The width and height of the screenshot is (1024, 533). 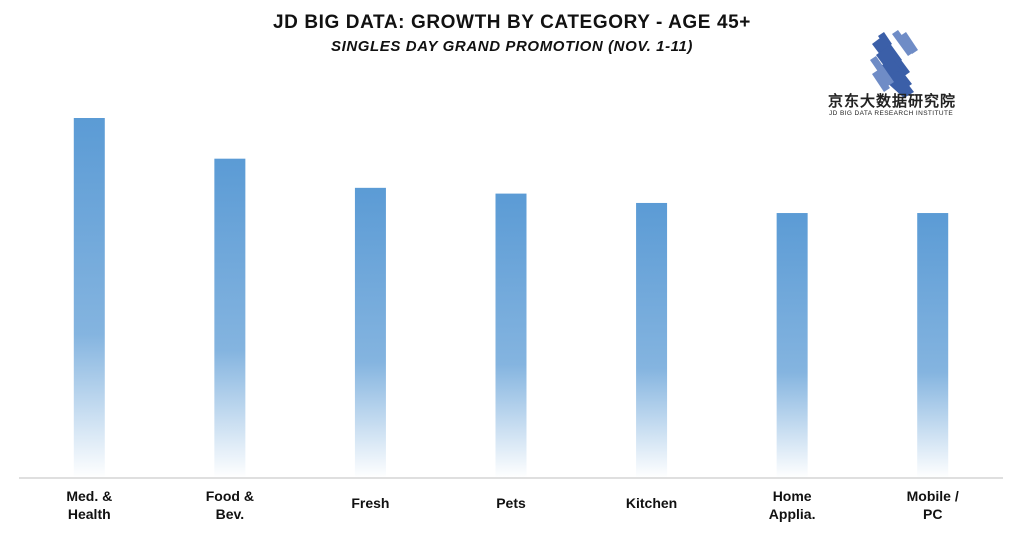 What do you see at coordinates (230, 505) in the screenshot?
I see `x-tick-label: Food & Bev.` at bounding box center [230, 505].